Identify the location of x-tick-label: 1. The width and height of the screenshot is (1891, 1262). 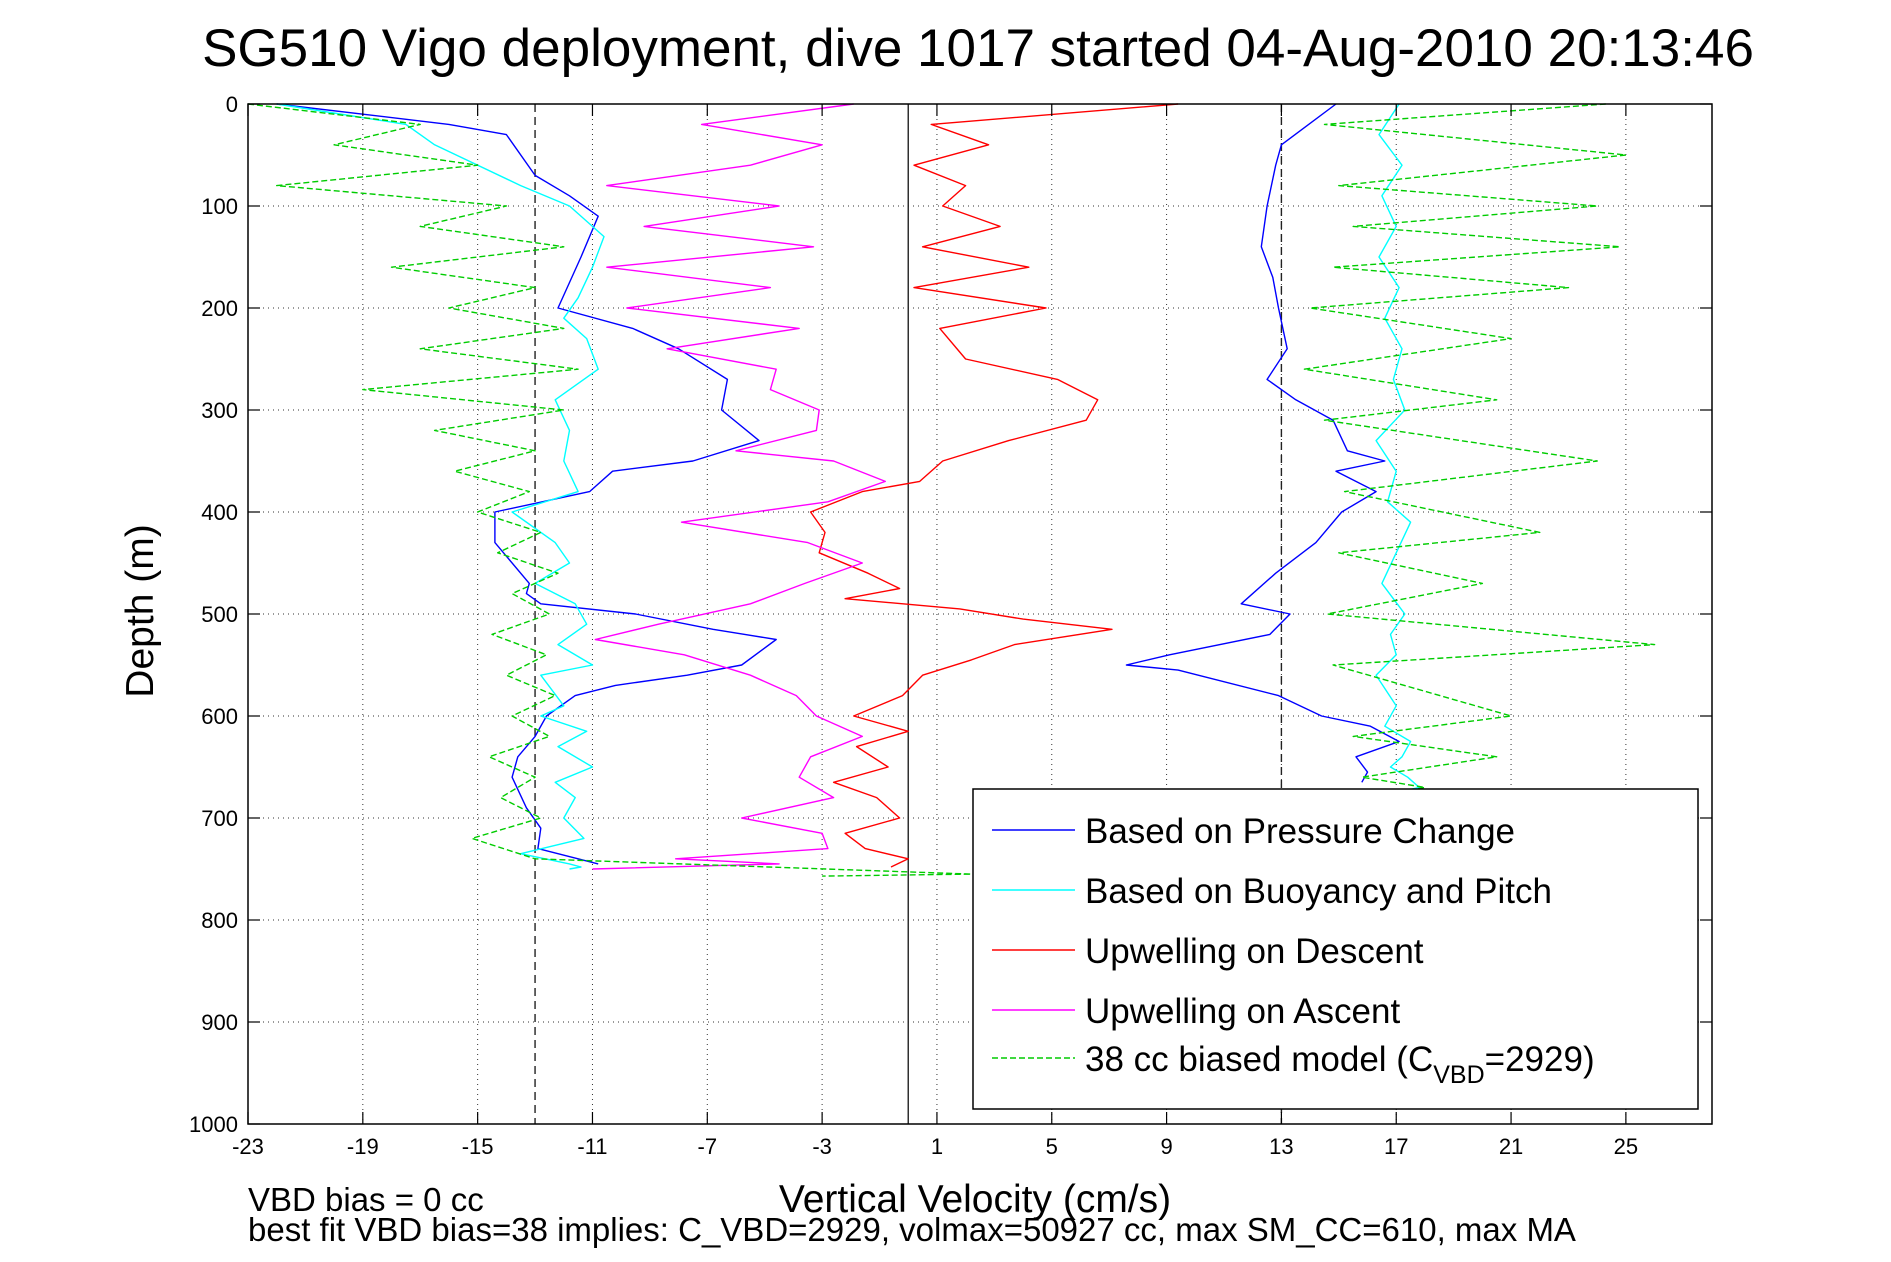
(937, 1146).